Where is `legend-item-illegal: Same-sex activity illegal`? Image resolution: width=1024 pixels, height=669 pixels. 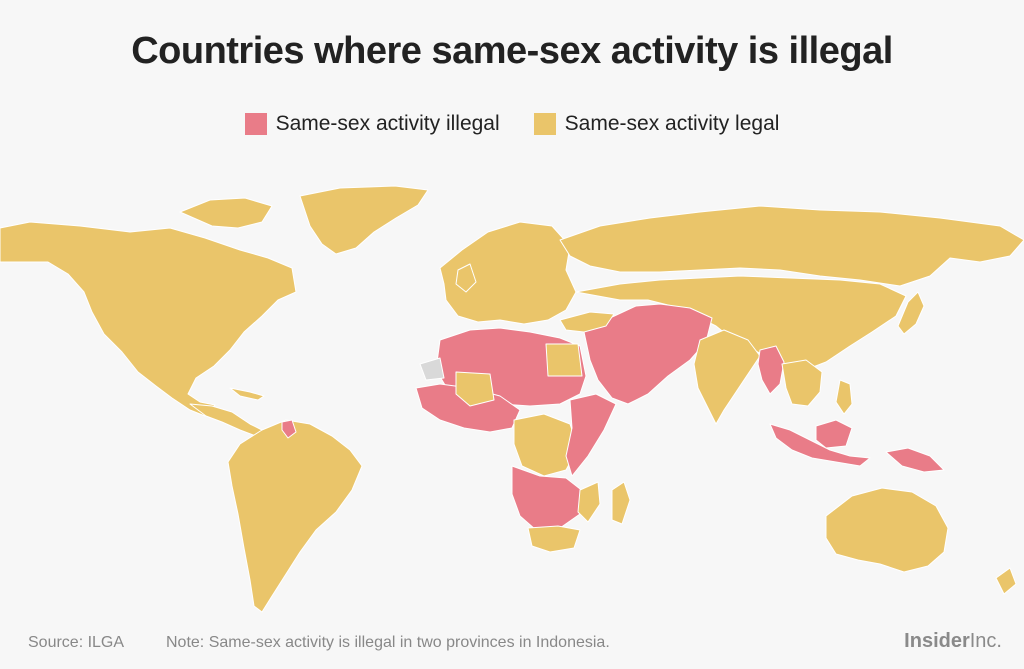
legend-item-illegal: Same-sex activity illegal is located at coordinates (372, 124).